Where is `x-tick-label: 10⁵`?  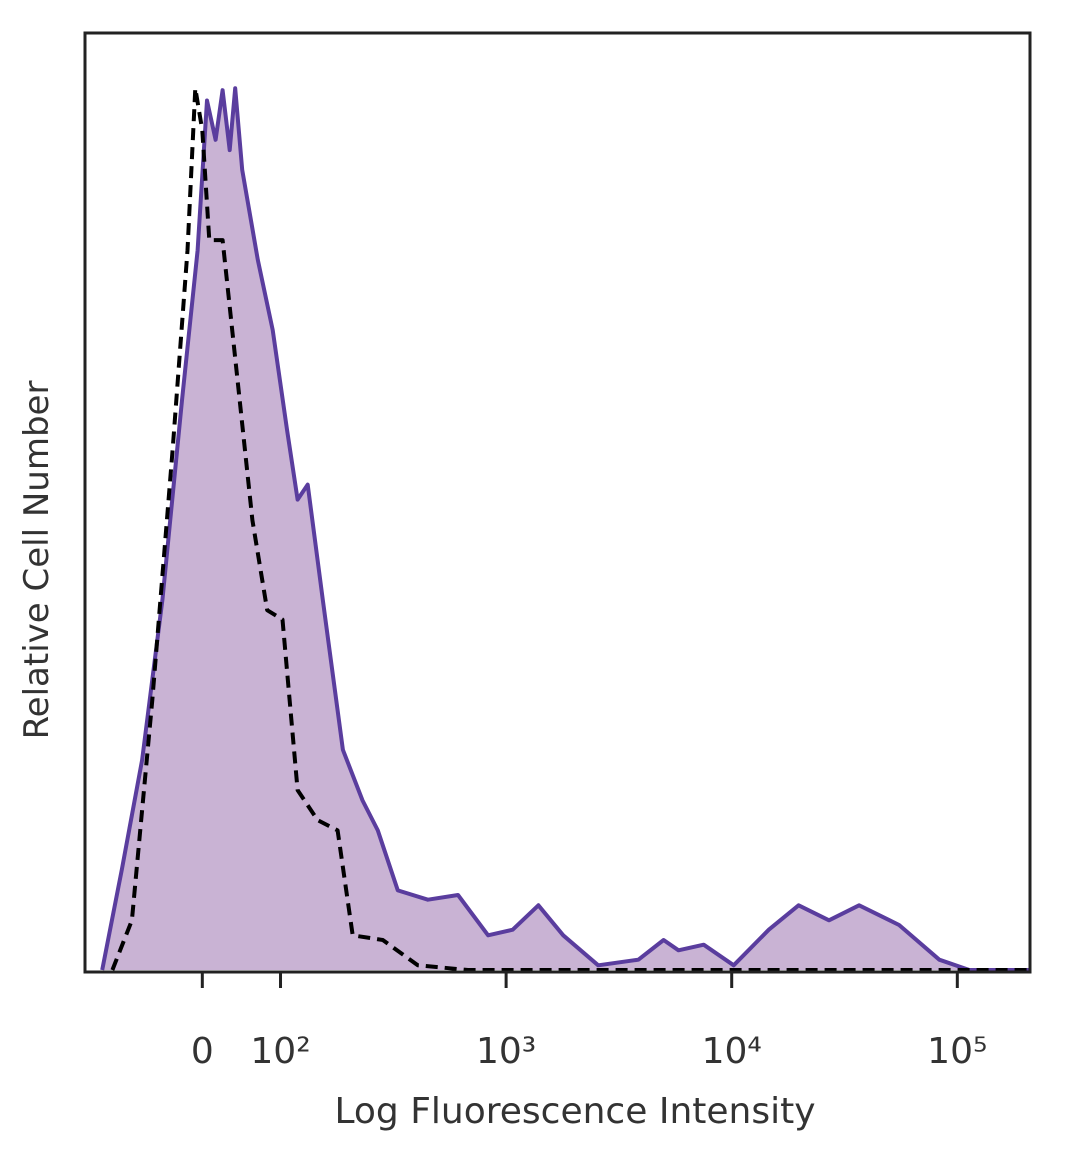 x-tick-label: 10⁵ is located at coordinates (957, 1051).